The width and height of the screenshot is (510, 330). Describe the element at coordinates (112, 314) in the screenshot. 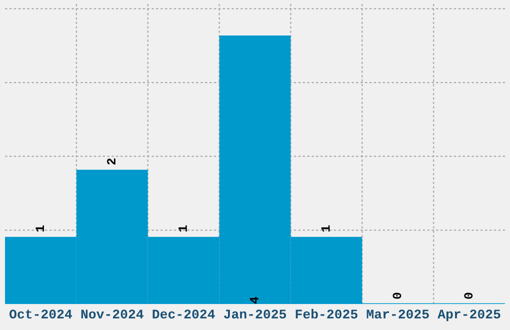

I see `x-tick-label: Nov-2024` at that location.